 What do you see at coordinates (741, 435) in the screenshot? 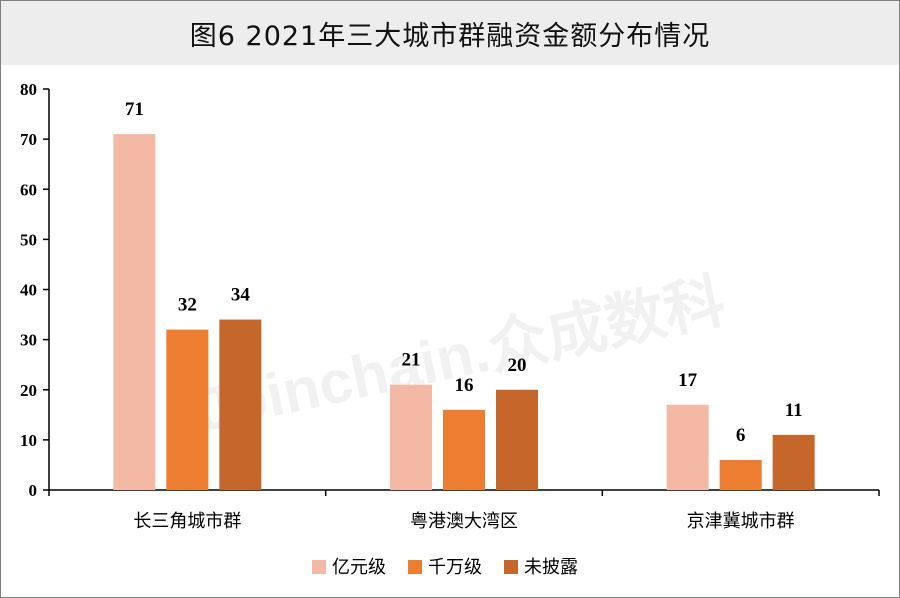
I see `data-label: 6` at bounding box center [741, 435].